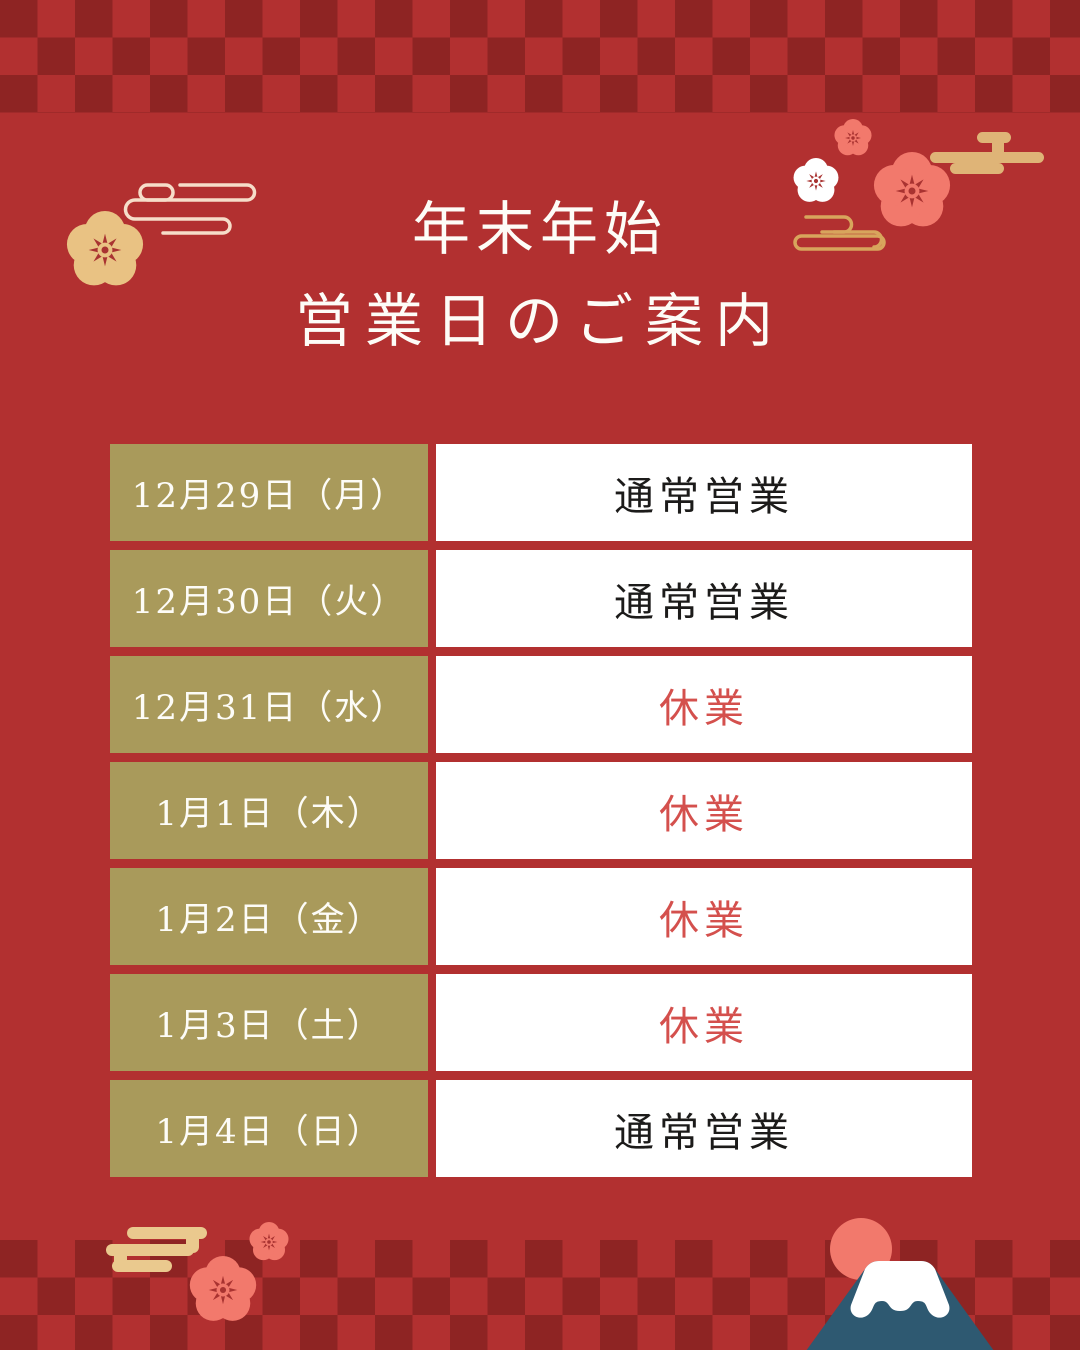 The width and height of the screenshot is (1080, 1350). I want to click on date-cell: 1月4日（日）, so click(269, 1128).